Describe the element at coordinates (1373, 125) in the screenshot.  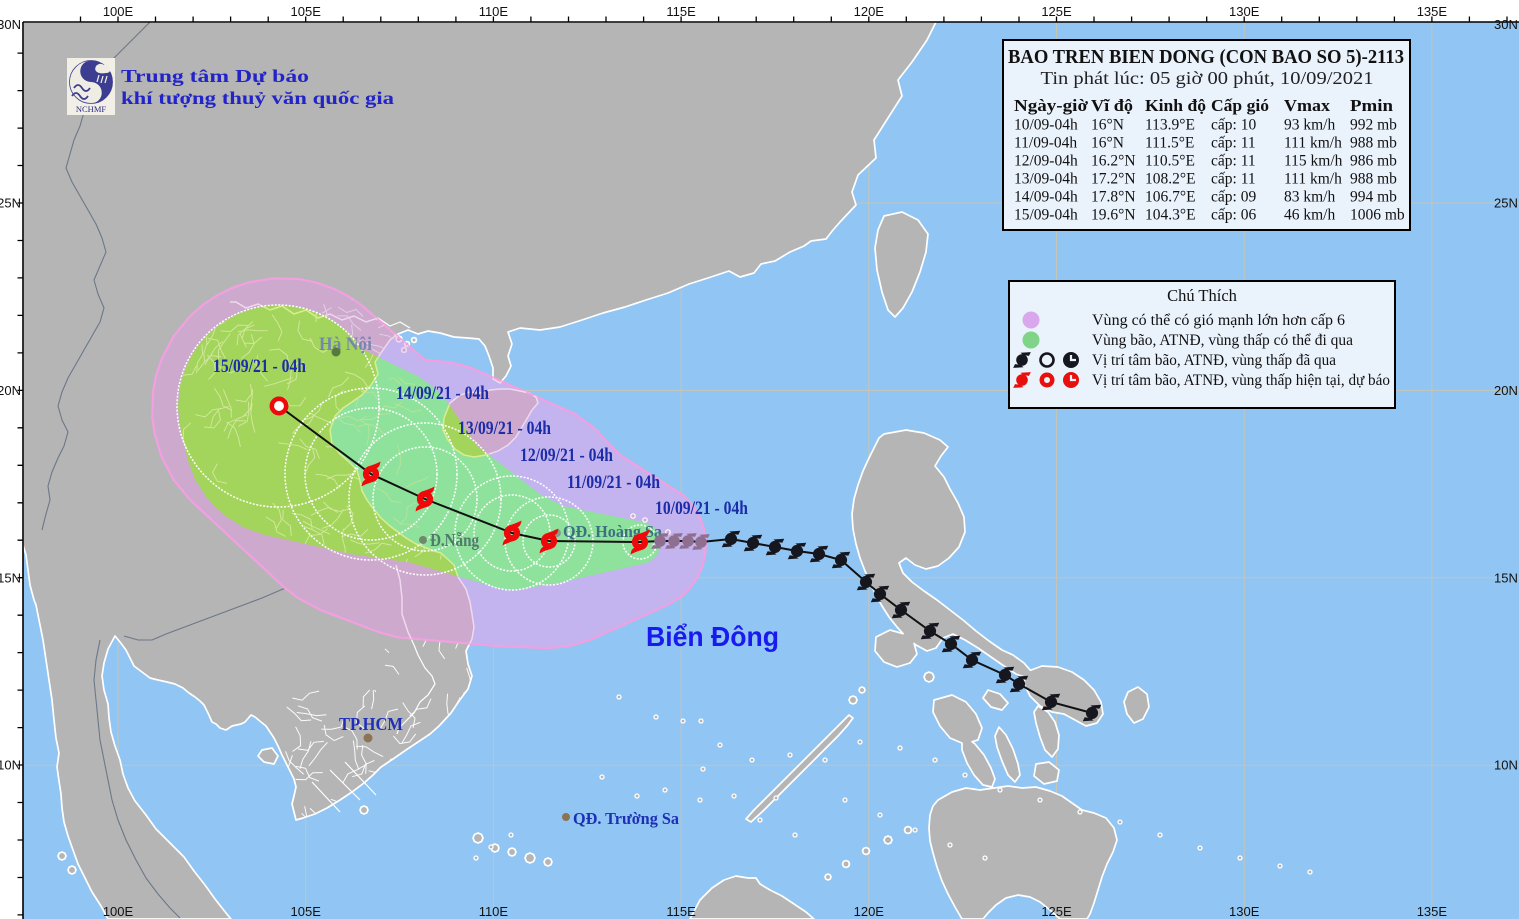
I see `svg-text: 992 mb` at that location.